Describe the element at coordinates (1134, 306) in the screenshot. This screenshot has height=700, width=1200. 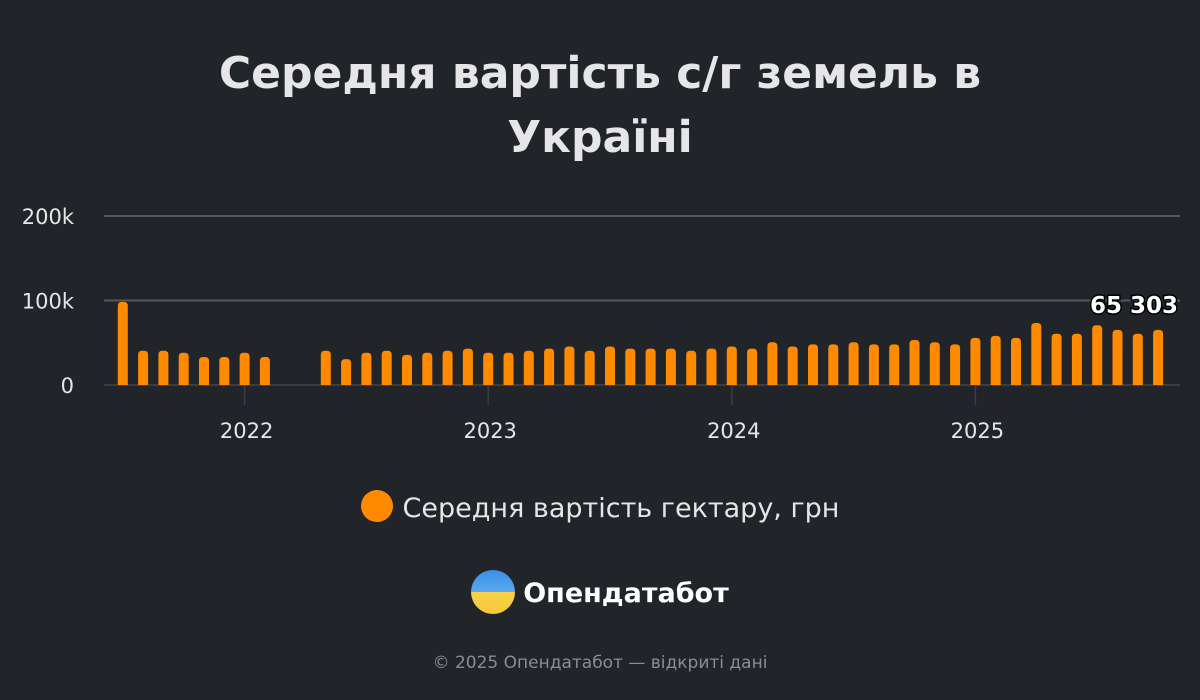
I see `data-label-last: 65 303` at that location.